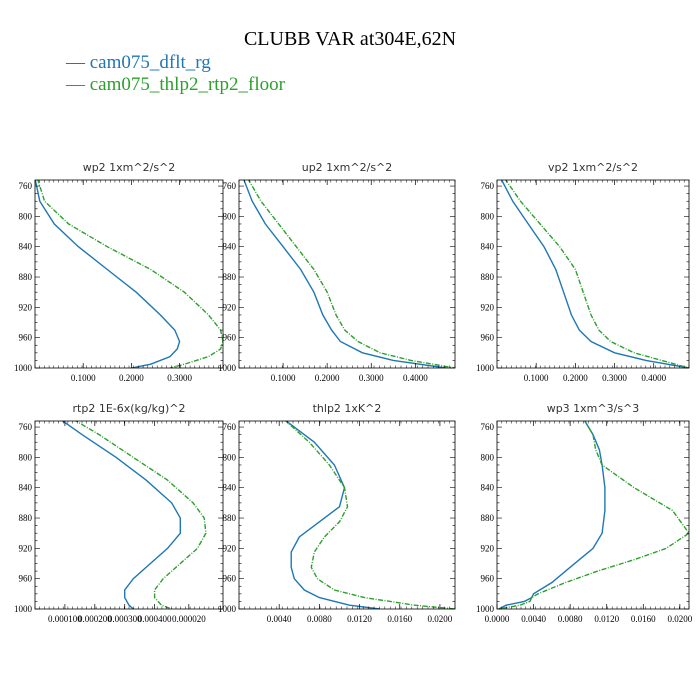 The height and width of the screenshot is (700, 700). I want to click on y-tick-label-5-5: 960, so click(488, 579).